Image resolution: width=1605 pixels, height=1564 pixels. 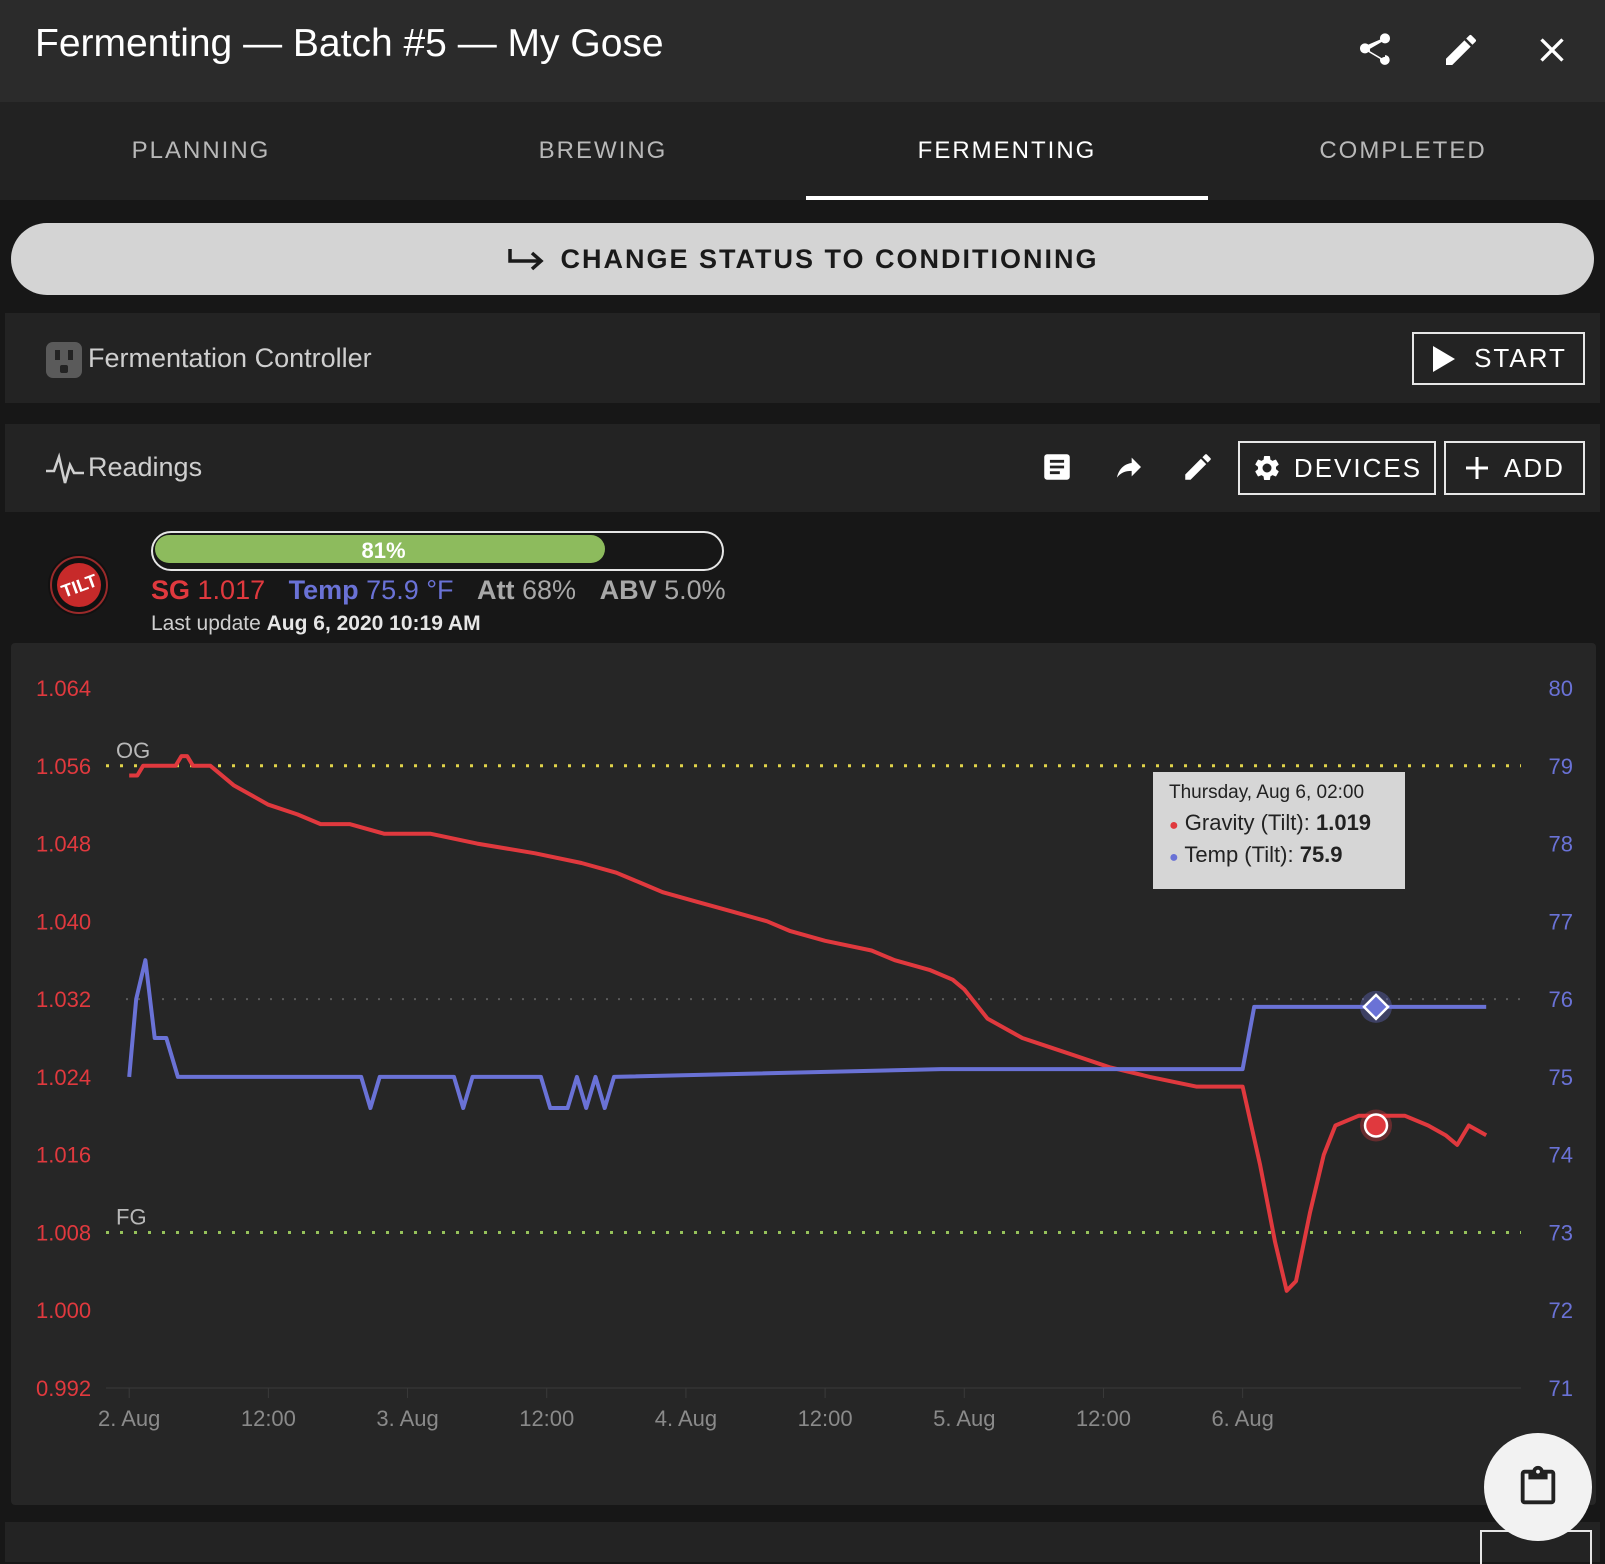 What do you see at coordinates (1007, 150) in the screenshot?
I see `tab-fermenting: FERMENTING` at bounding box center [1007, 150].